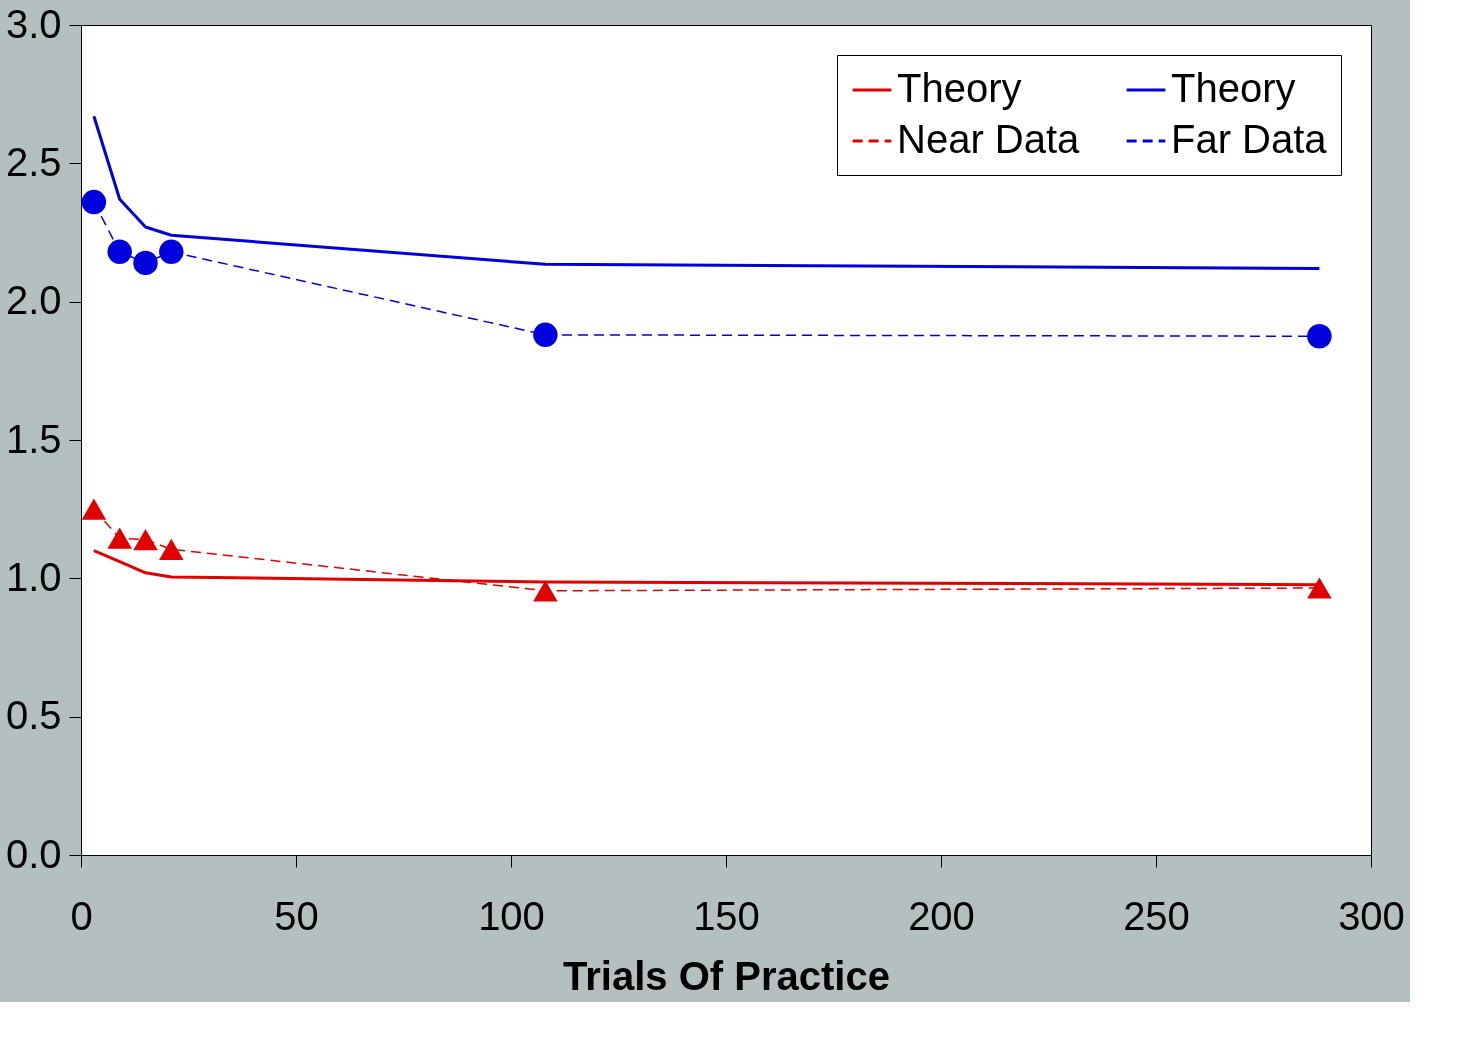 Image resolution: width=1478 pixels, height=1057 pixels. What do you see at coordinates (33, 161) in the screenshot?
I see `y-tick-label: 2.5` at bounding box center [33, 161].